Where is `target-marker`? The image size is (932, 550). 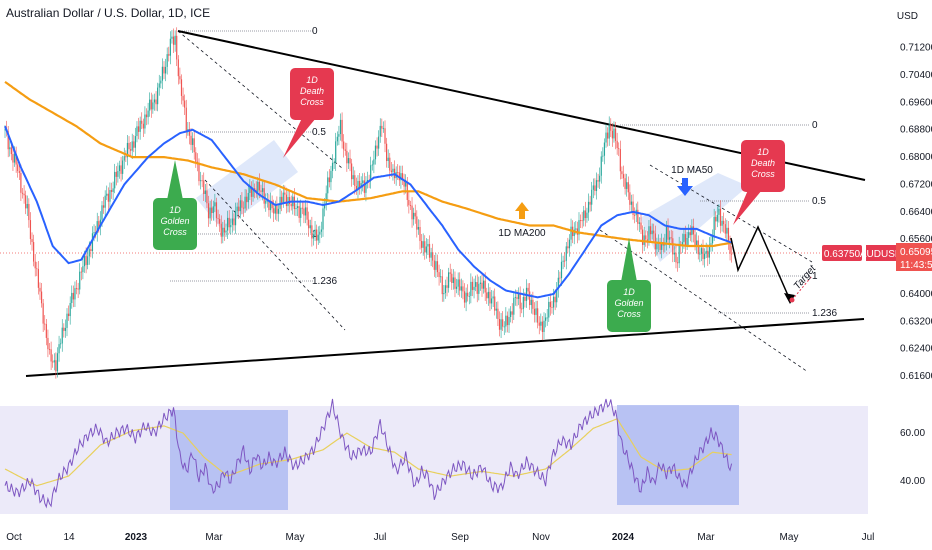
target-marker is located at coordinates (792, 300).